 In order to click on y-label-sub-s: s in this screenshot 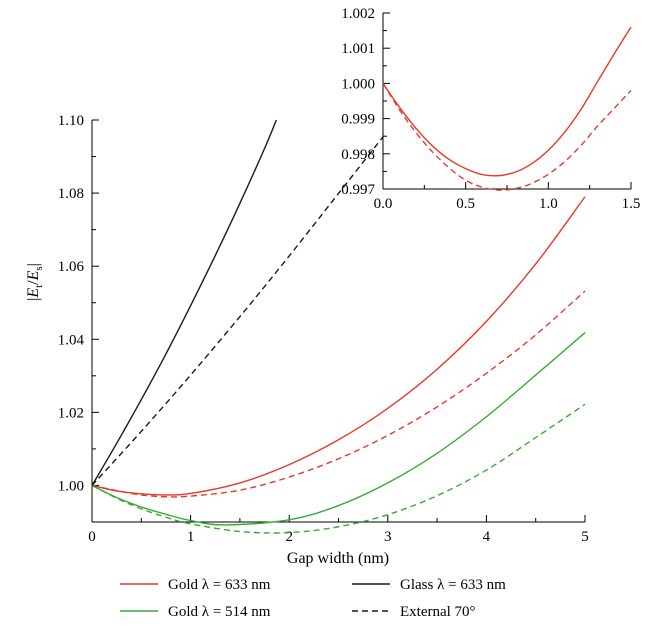, I will do `click(39, 268)`.